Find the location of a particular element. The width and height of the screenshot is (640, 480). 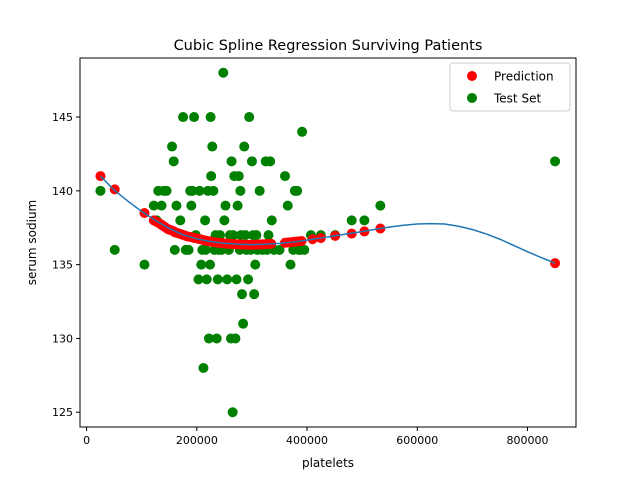

y-axis: 125 130 135 140 145 is located at coordinates (66, 265).